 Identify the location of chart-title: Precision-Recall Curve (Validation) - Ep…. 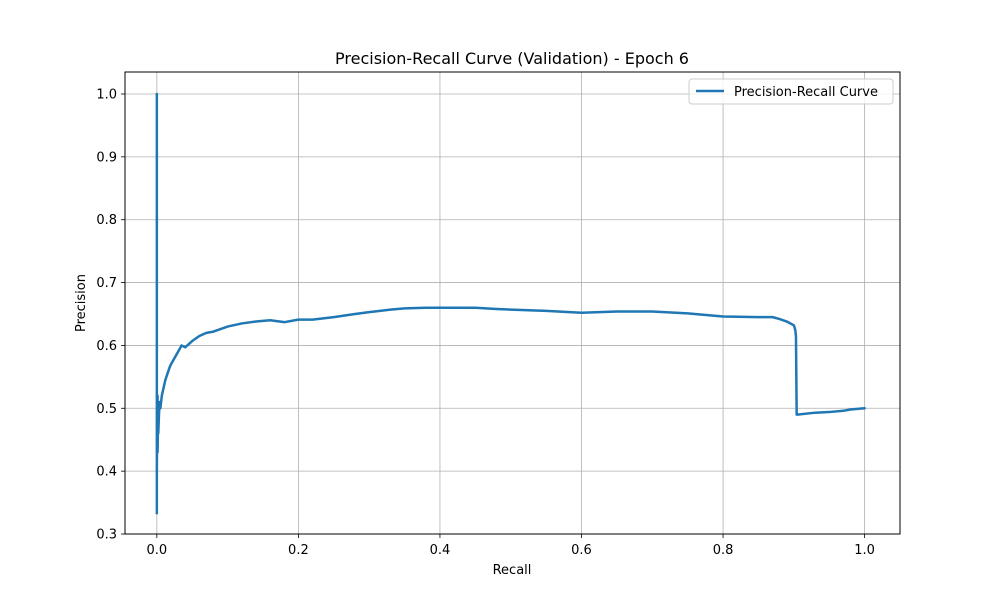
(512, 58).